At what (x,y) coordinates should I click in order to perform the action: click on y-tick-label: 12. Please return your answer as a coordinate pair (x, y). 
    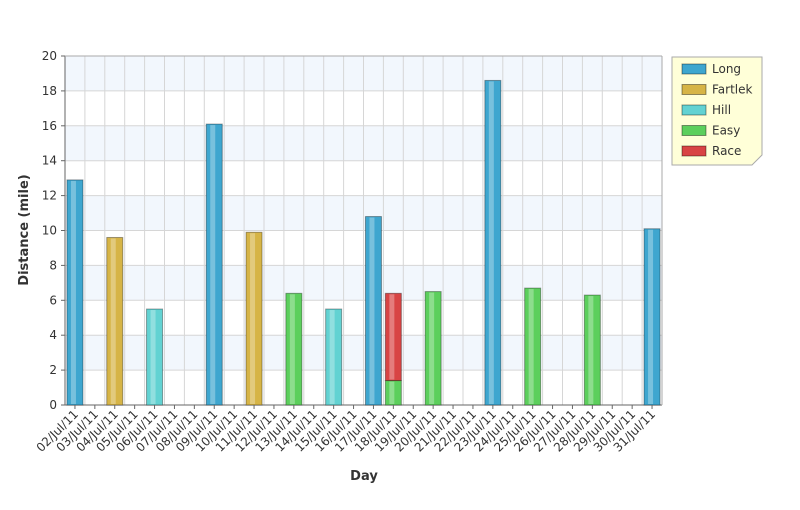
    Looking at the image, I should click on (49, 196).